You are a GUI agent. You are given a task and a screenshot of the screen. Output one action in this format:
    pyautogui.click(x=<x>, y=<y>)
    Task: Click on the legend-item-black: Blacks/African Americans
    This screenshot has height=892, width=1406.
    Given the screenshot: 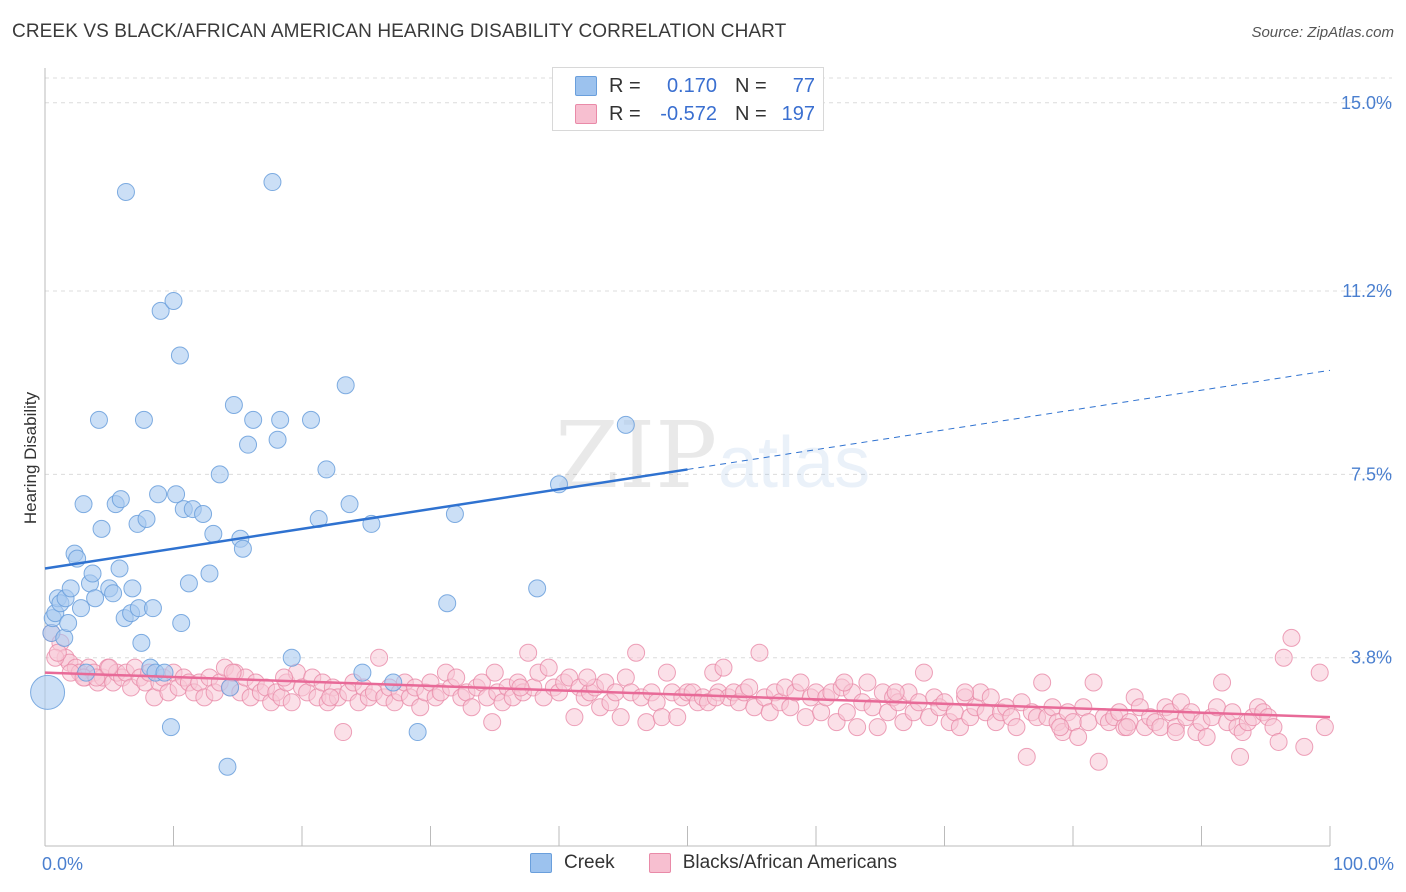 What is the action you would take?
    pyautogui.click(x=773, y=863)
    